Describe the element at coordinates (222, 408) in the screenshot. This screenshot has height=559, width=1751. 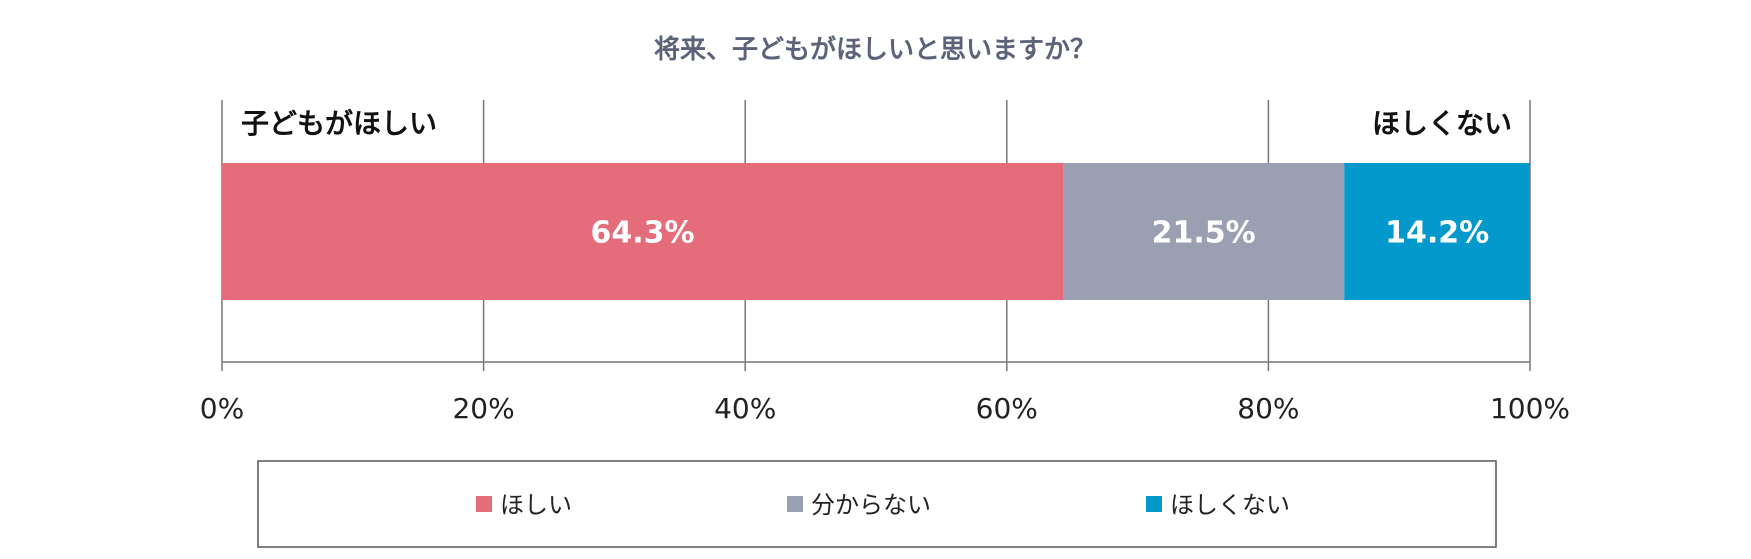
I see `x-tick-label: 0%` at that location.